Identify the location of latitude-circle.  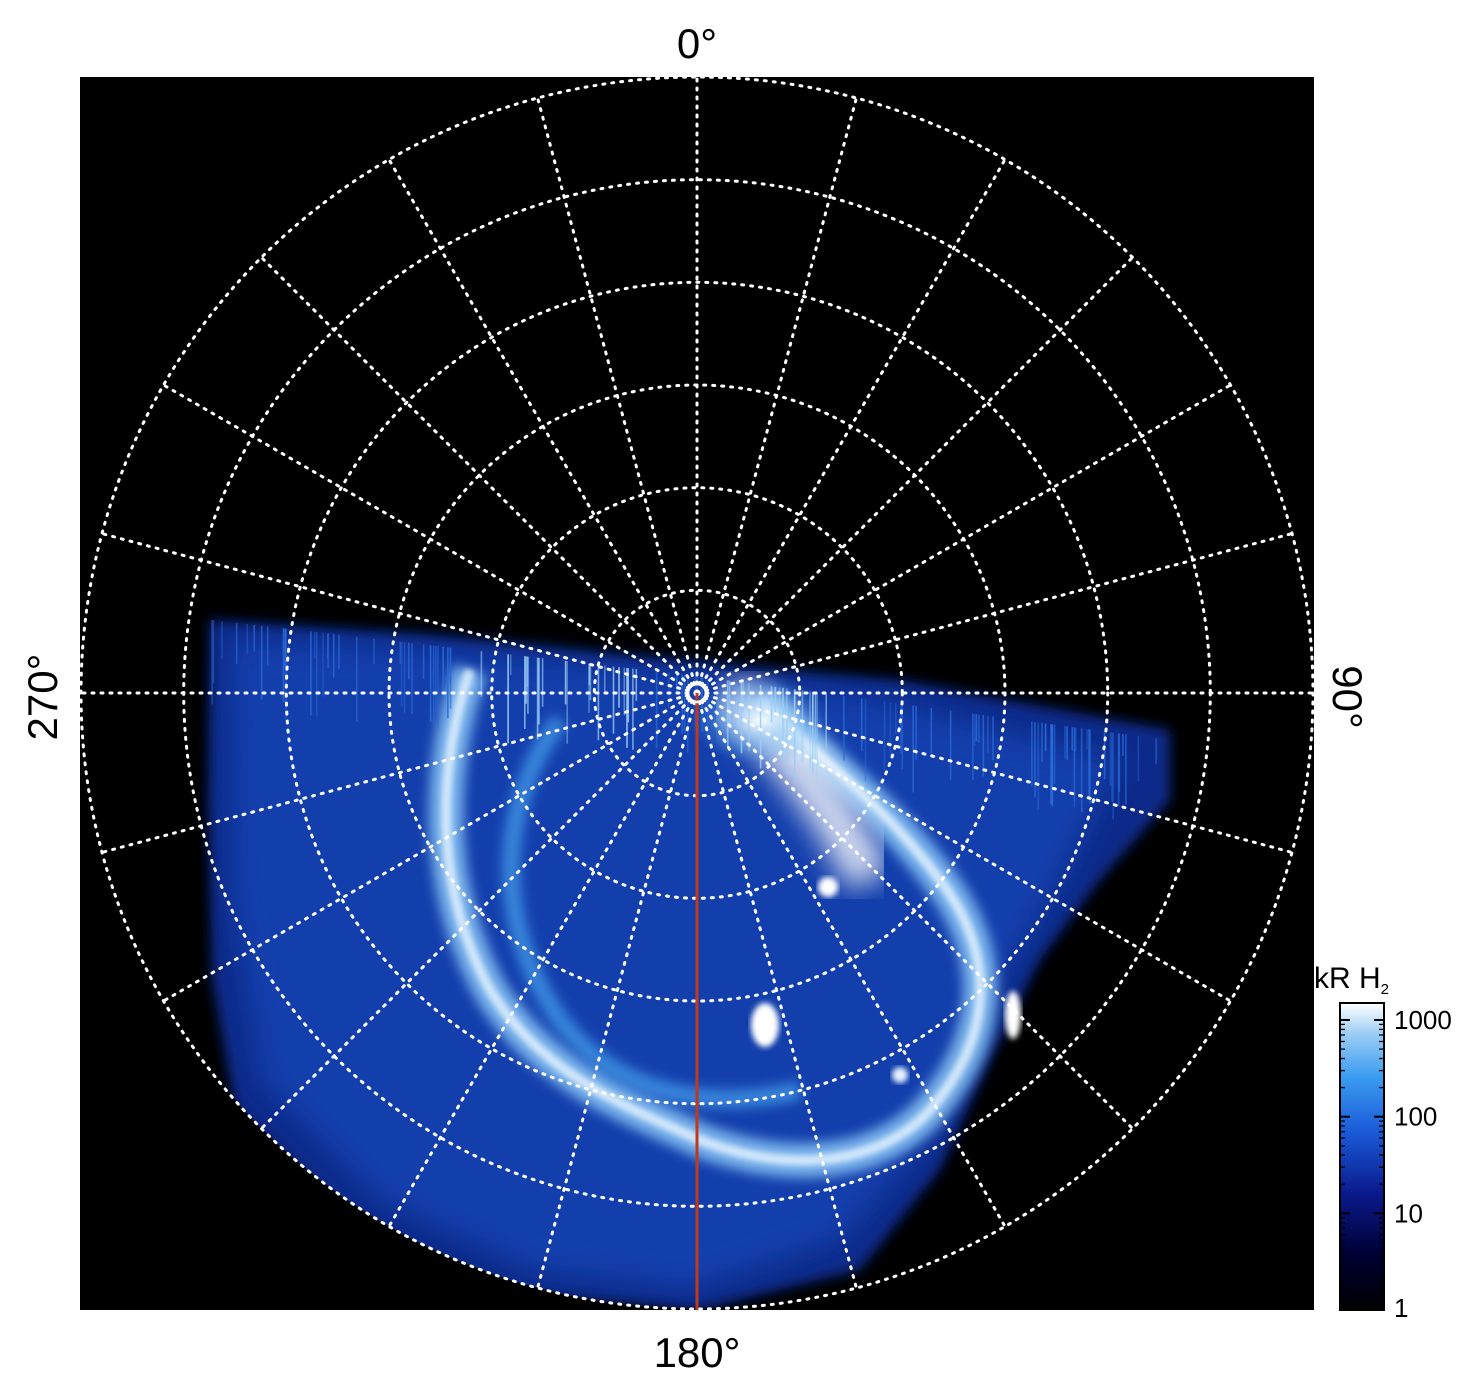
(697, 693).